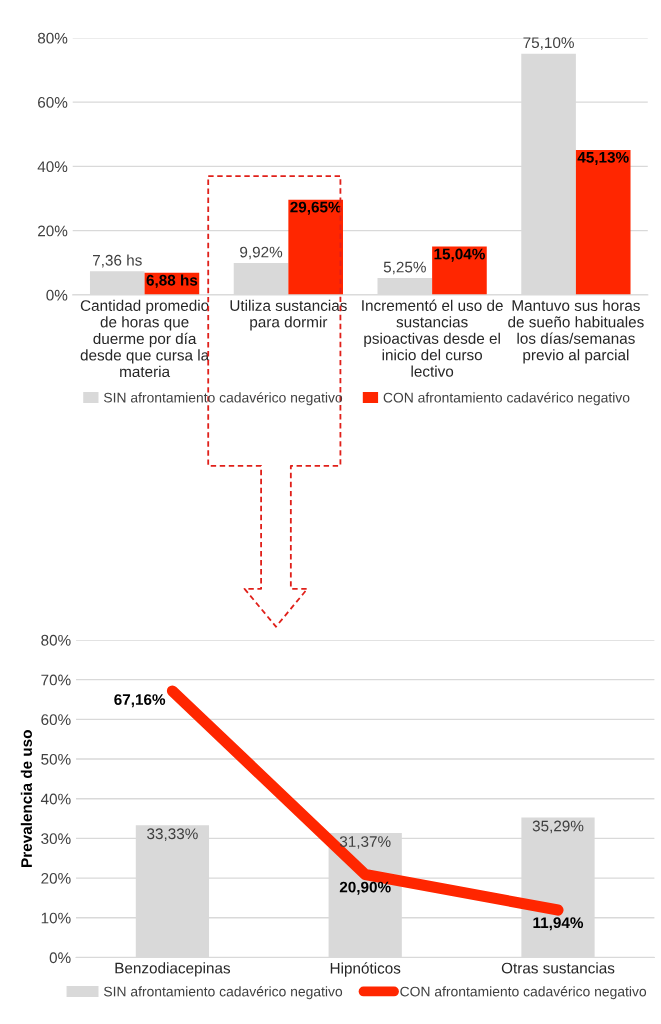 The width and height of the screenshot is (661, 1024). Describe the element at coordinates (316, 208) in the screenshot. I see `data-label: 29,65%` at that location.